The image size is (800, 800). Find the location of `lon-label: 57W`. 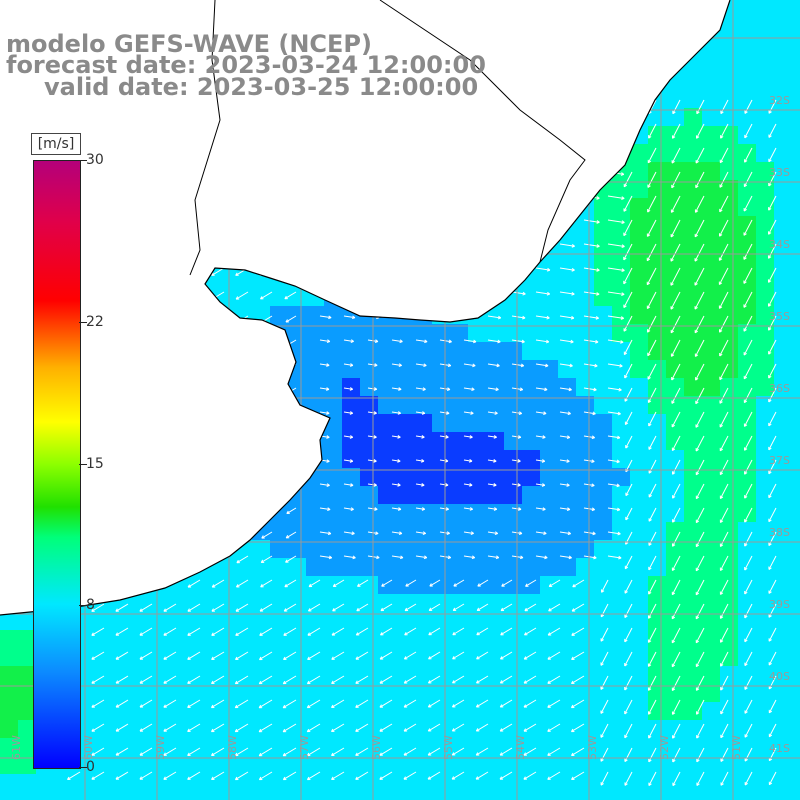

lon-label: 57W is located at coordinates (304, 747).